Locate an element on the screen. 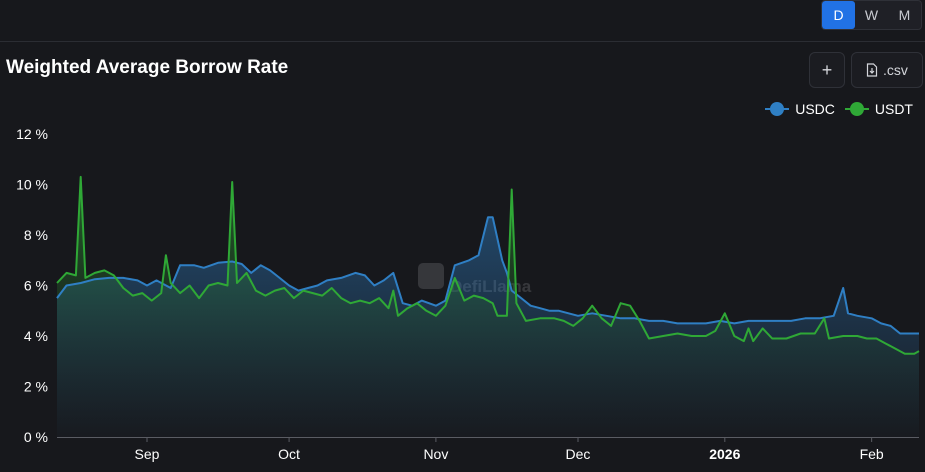  chart-title: Weighted Average Borrow Rate is located at coordinates (147, 67).